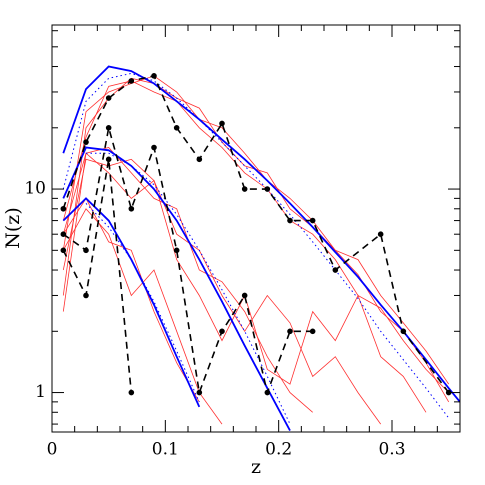  Describe the element at coordinates (35, 189) in the screenshot. I see `y-tick-label: 10` at that location.